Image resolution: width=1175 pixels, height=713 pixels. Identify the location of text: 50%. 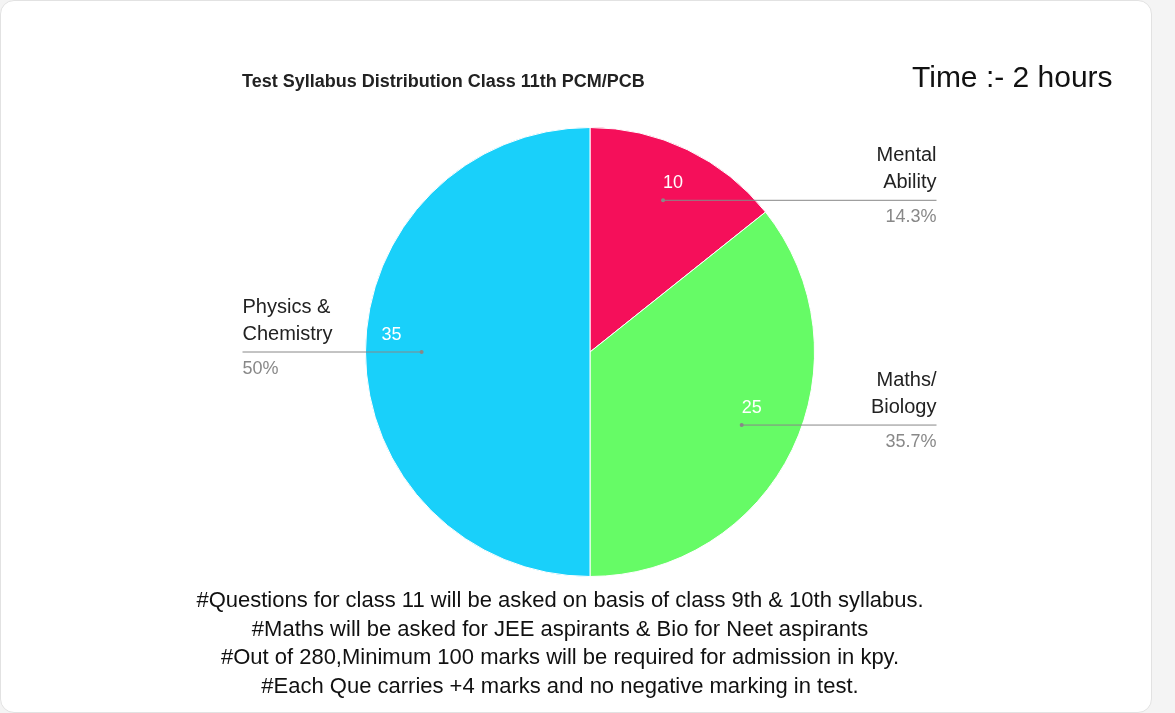
(260, 367).